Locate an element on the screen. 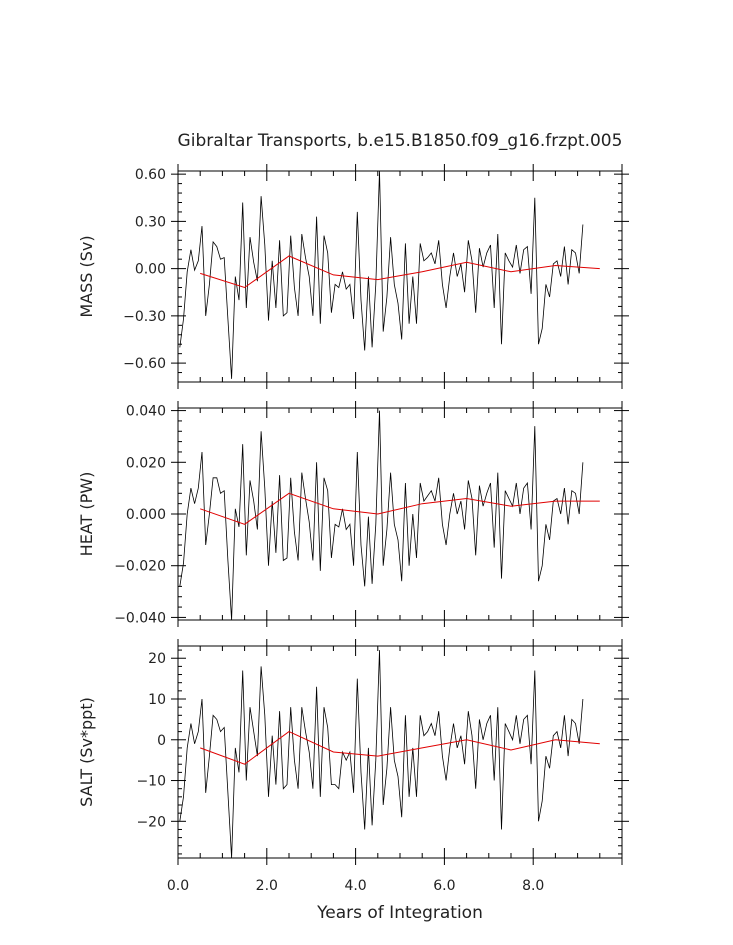 The image size is (733, 945). x-tick-label: 8.0 is located at coordinates (533, 886).